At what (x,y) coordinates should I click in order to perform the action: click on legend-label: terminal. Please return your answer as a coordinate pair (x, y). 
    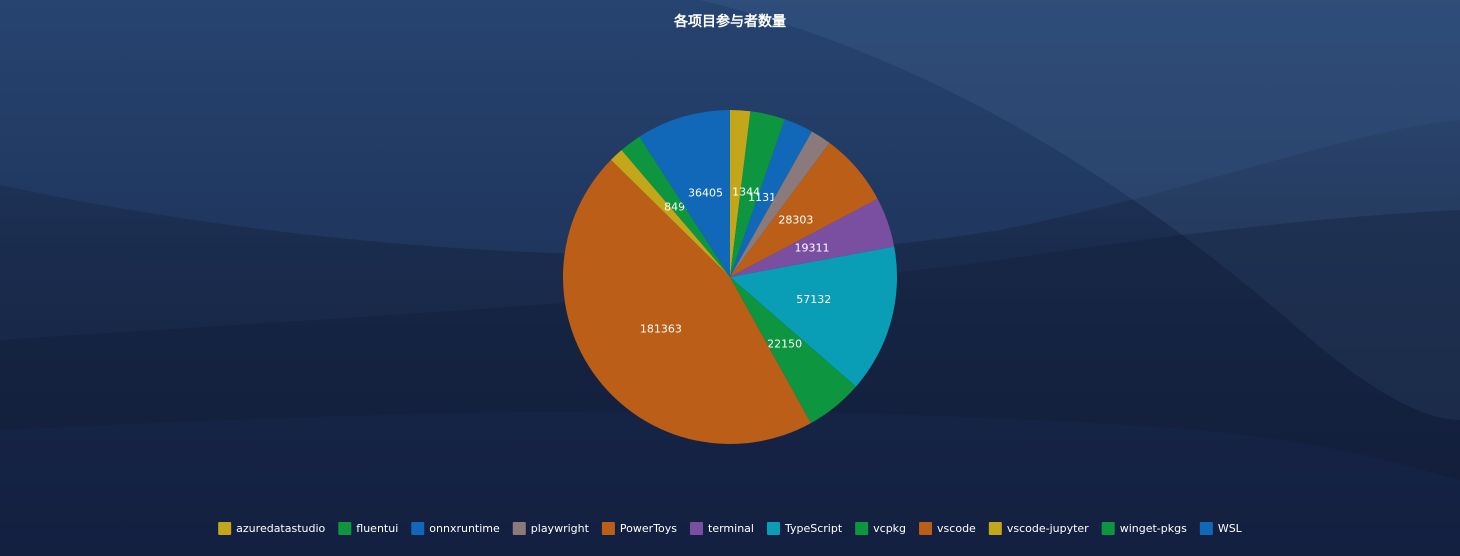
    Looking at the image, I should click on (731, 528).